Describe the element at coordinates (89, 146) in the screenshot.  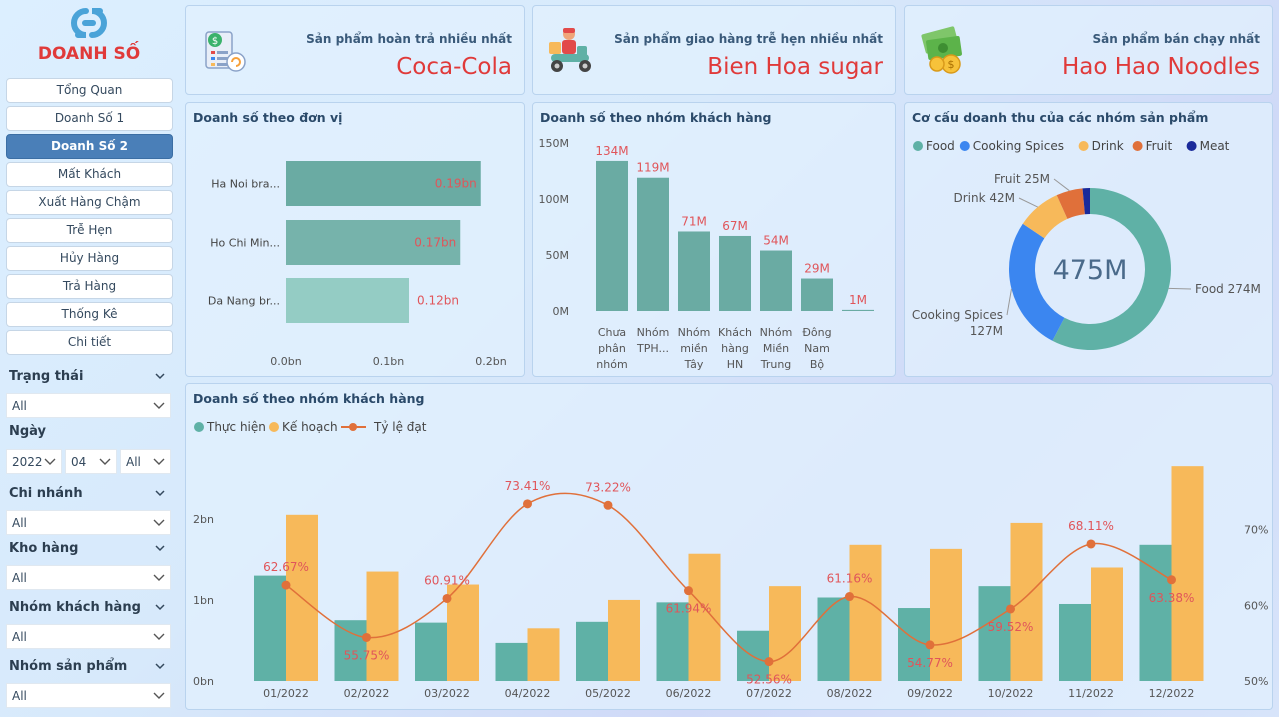
I see `nav-button-2: Doanh Số 2` at that location.